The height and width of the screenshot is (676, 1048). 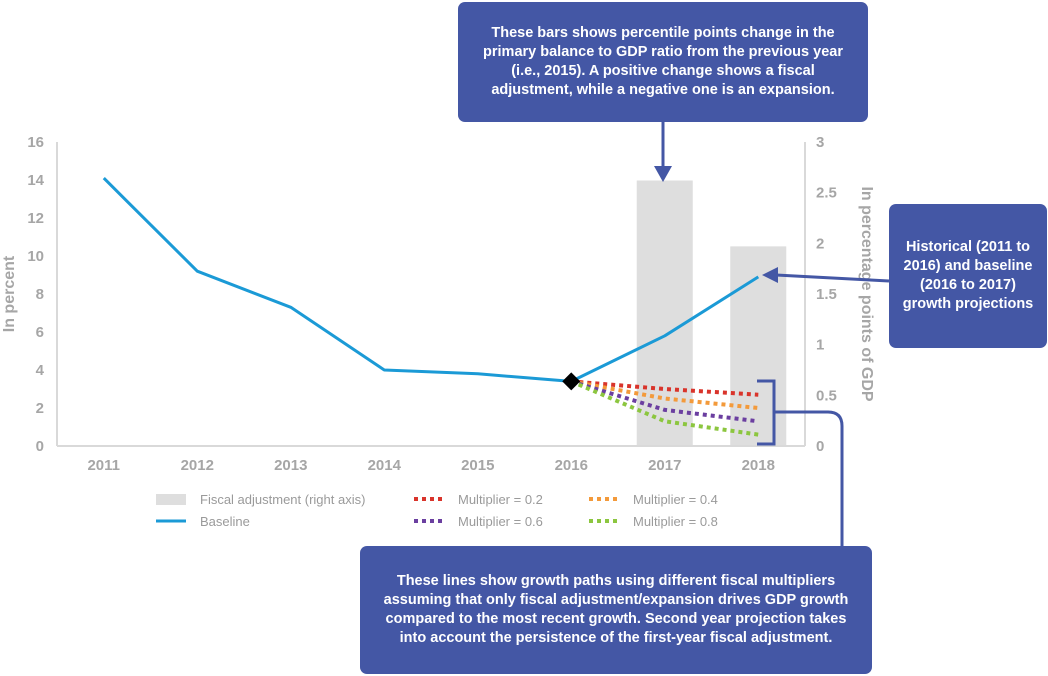 I want to click on y-tick-label: 16, so click(x=35, y=142).